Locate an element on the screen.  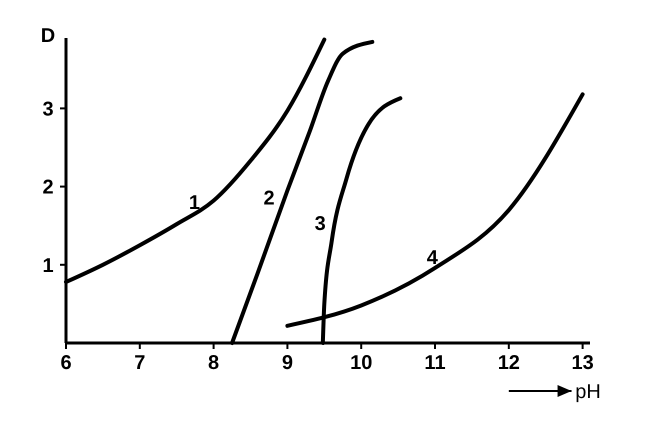
series-label: 4 is located at coordinates (432, 257).